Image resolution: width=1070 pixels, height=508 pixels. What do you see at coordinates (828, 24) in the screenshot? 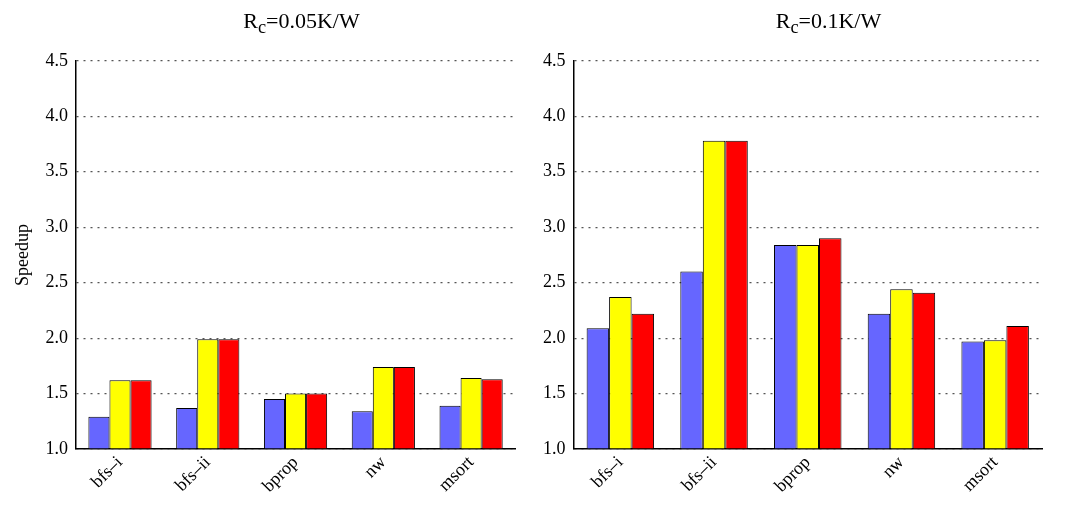
I see `chart-title: R$_{c}$=0.1K/W` at bounding box center [828, 24].